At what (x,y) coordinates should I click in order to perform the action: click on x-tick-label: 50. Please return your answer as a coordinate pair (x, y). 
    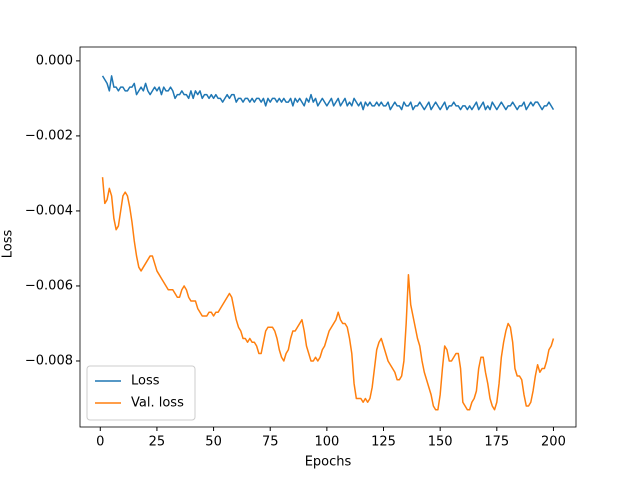
    Looking at the image, I should click on (213, 442).